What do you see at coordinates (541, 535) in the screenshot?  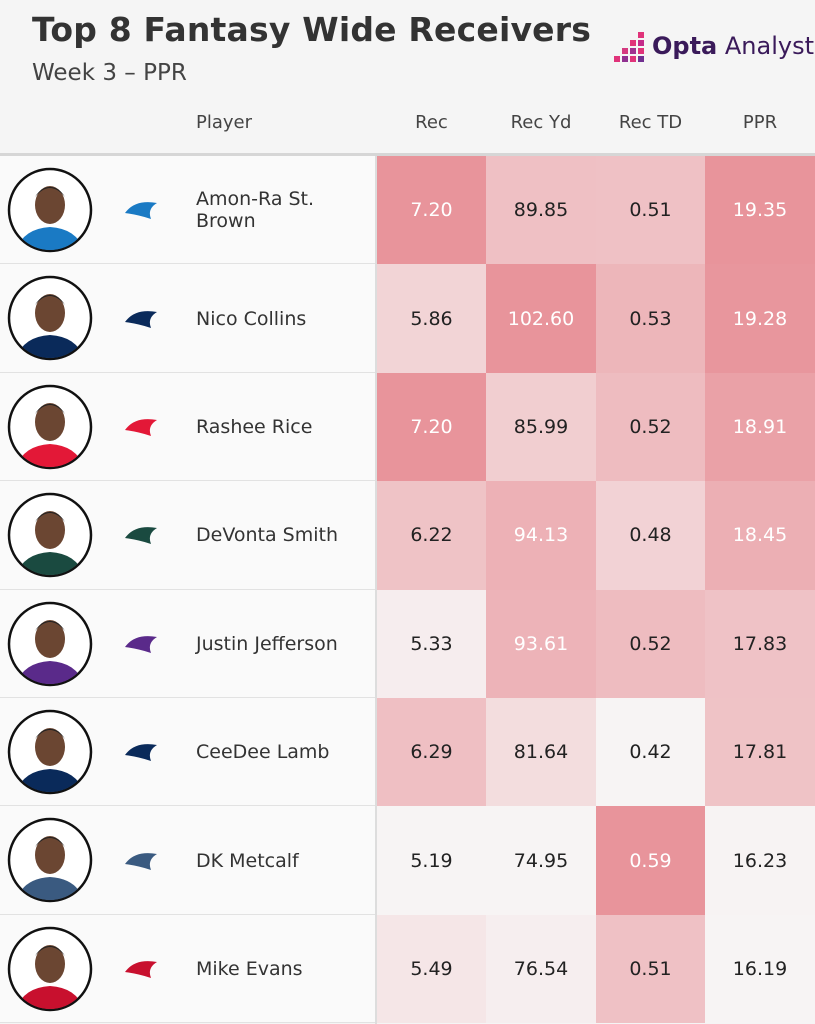 I see `stat-cell: 94.13` at bounding box center [541, 535].